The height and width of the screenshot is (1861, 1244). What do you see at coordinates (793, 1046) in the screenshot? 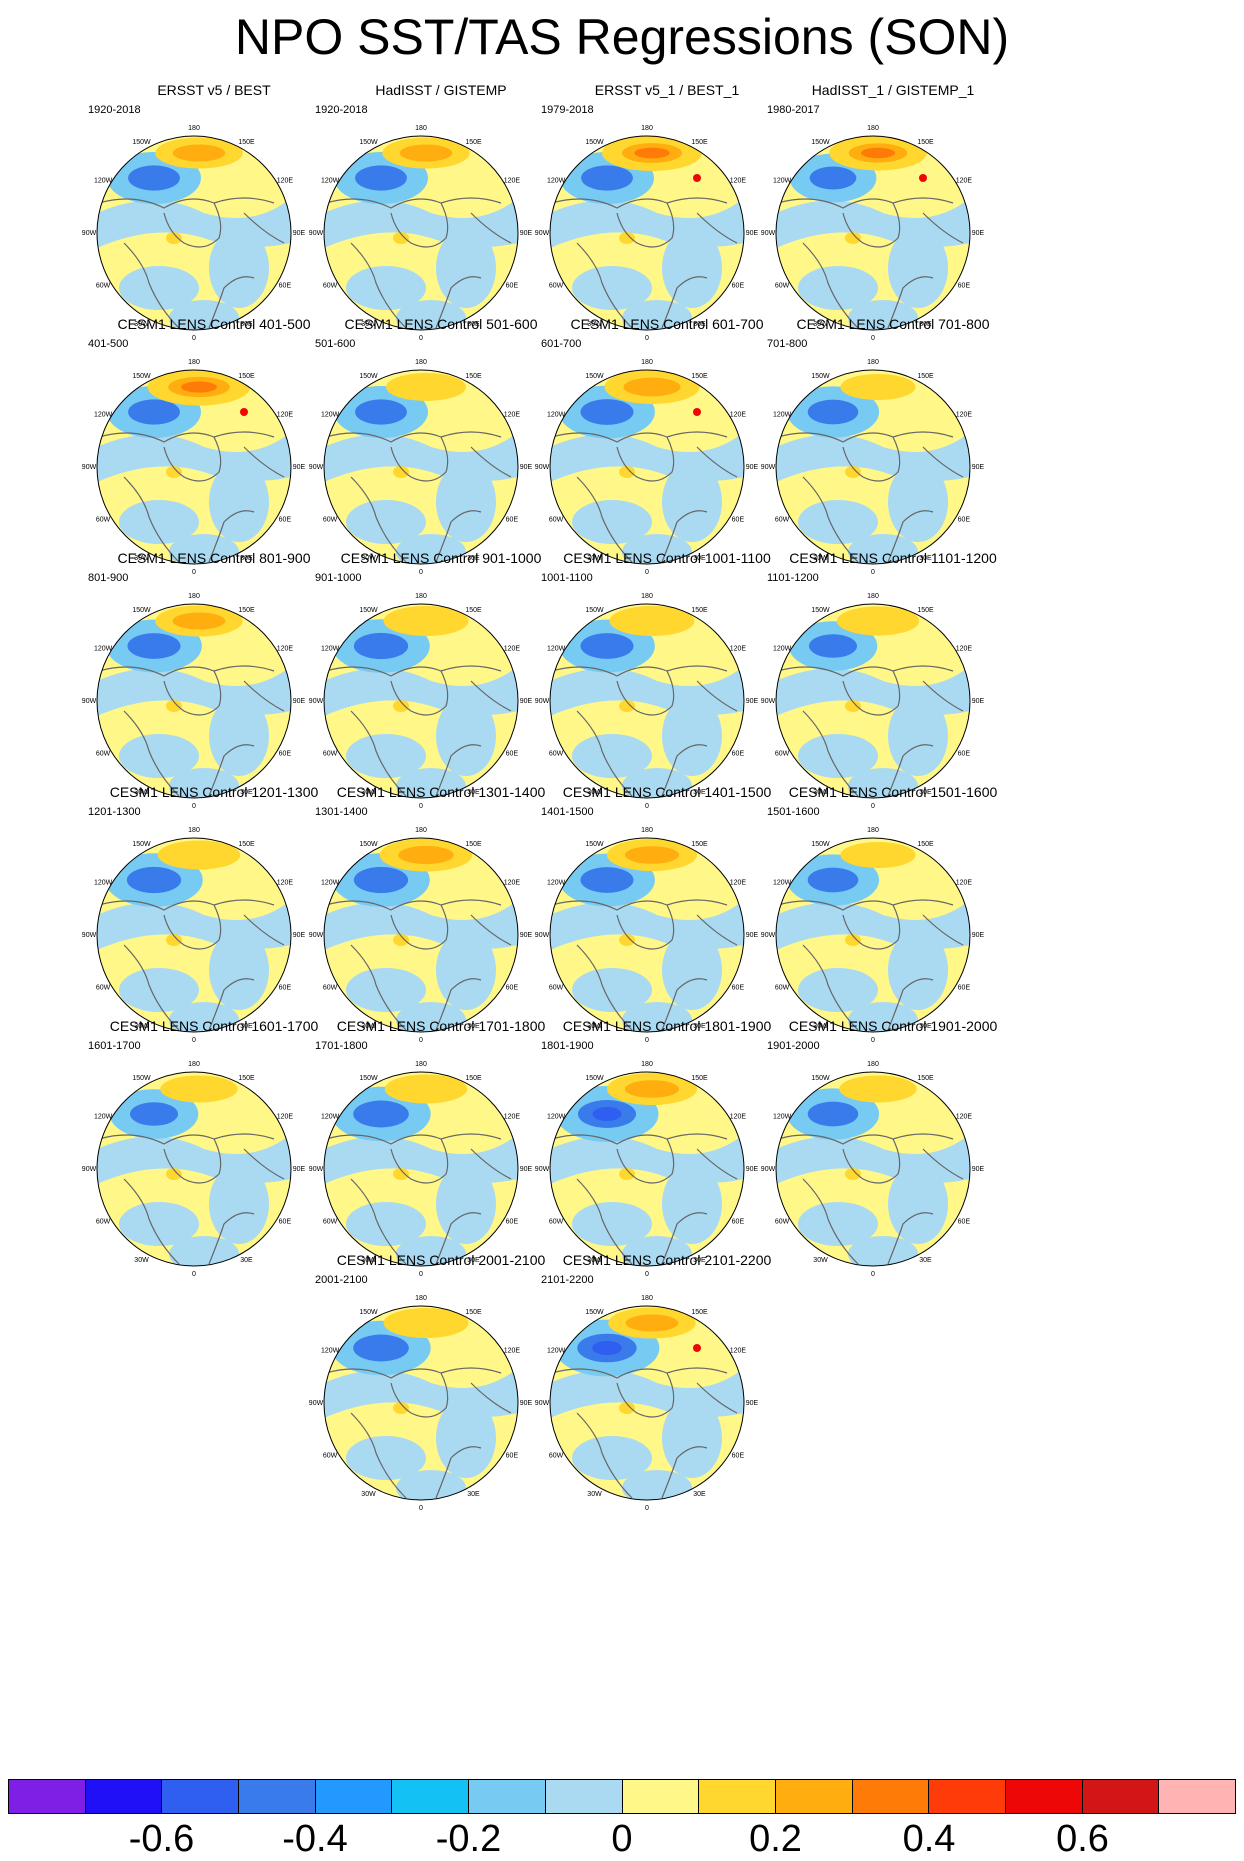
I see `panel-period: 1901-2000` at bounding box center [793, 1046].